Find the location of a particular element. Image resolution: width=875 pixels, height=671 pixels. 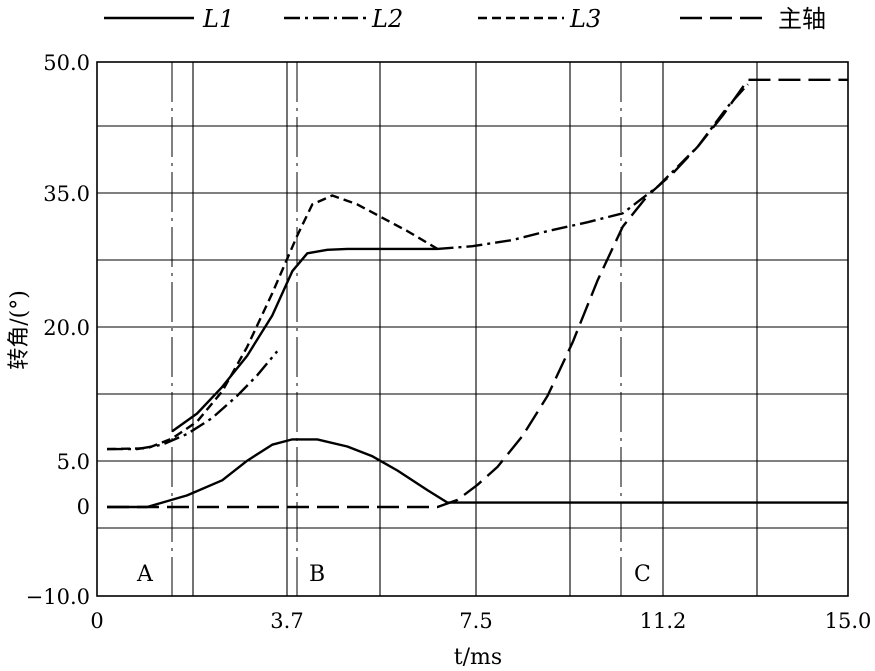

y-tick-label: 20.0 is located at coordinates (66, 328).